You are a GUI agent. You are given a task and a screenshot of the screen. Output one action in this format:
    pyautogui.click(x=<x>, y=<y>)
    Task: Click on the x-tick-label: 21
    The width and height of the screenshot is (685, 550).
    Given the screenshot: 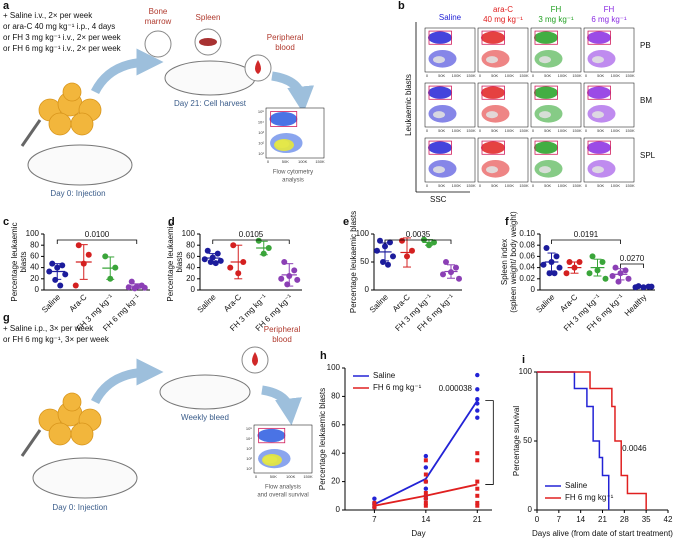 What is the action you would take?
    pyautogui.click(x=602, y=519)
    